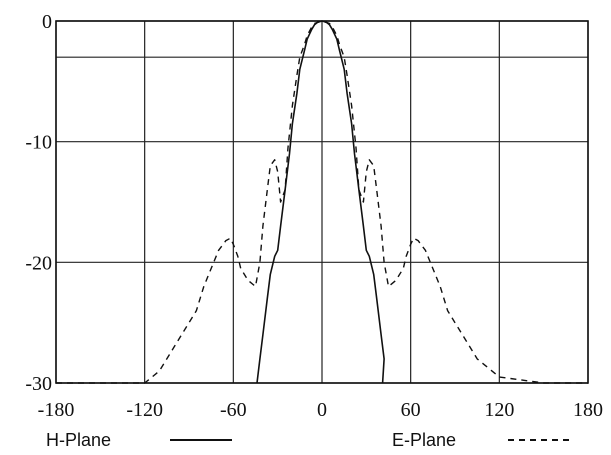  Describe the element at coordinates (38, 143) in the screenshot. I see `y-tick-label: -10` at that location.